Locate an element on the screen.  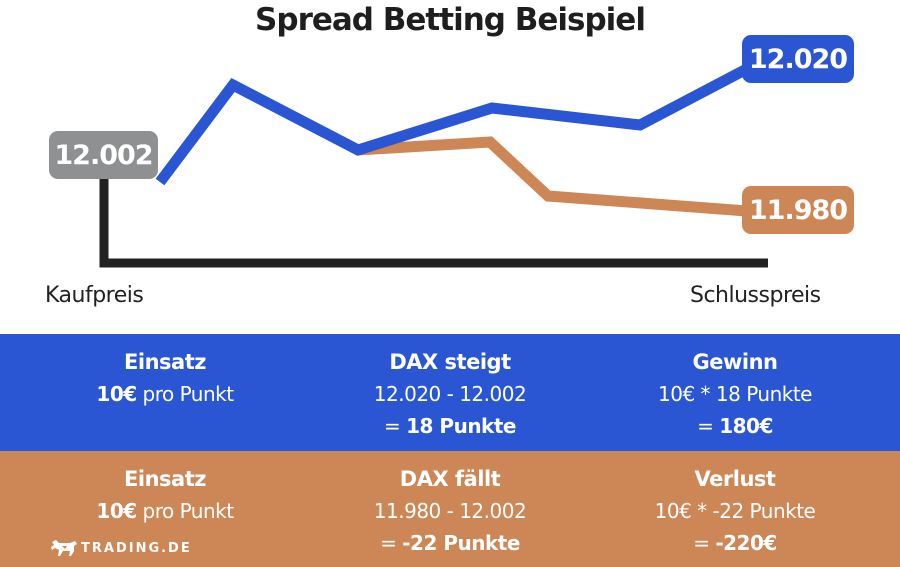
loss-column: Verlust 10€ * -22 Punkte = -220€ is located at coordinates (735, 509).